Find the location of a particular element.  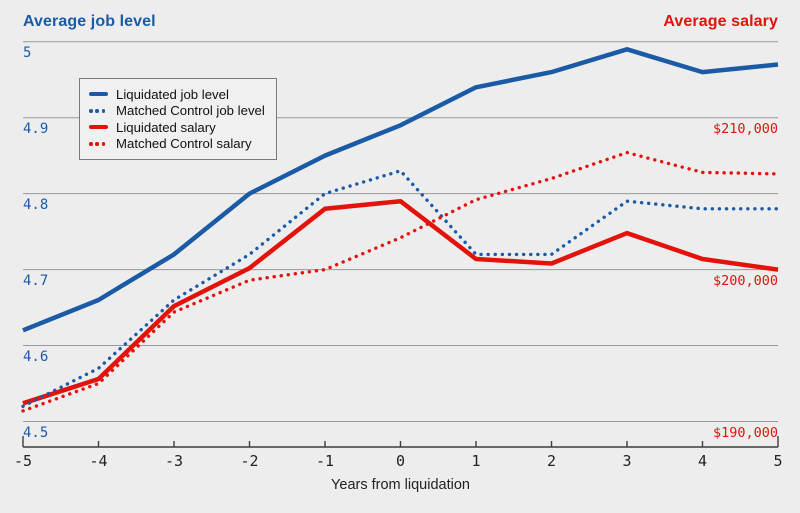

x-axis-tick-label: 5 is located at coordinates (778, 461).